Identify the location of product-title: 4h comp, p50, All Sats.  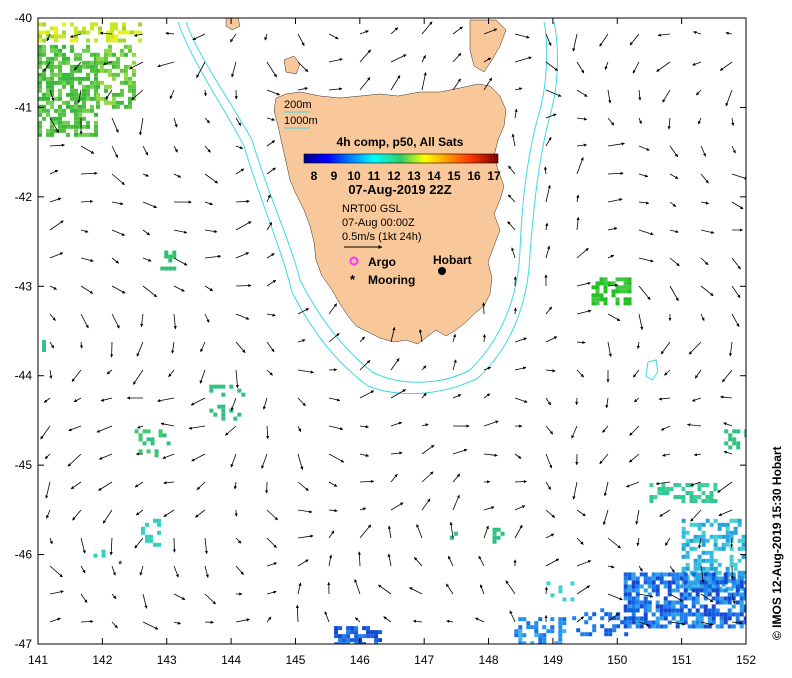
(400, 142).